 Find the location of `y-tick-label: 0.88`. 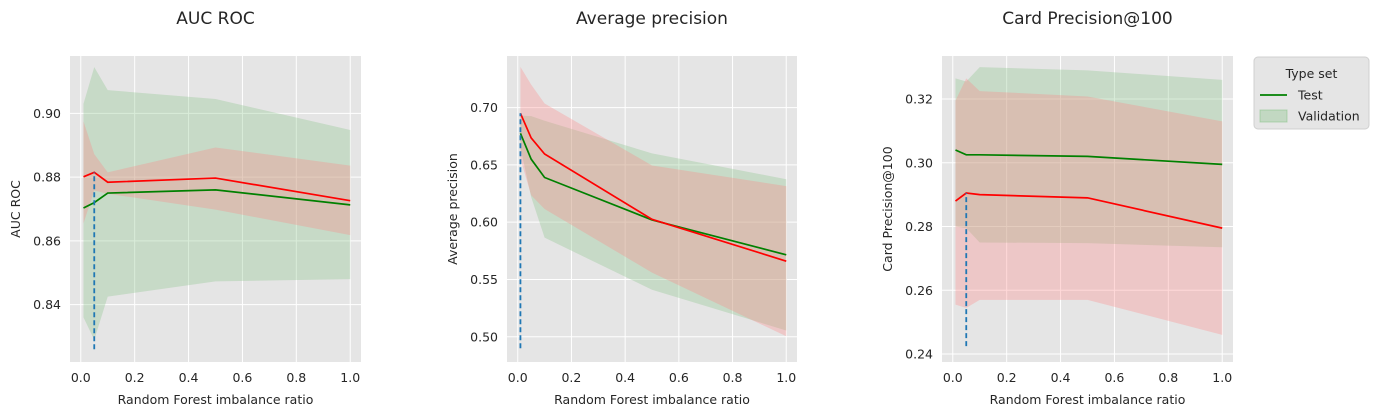

y-tick-label: 0.88 is located at coordinates (47, 177).